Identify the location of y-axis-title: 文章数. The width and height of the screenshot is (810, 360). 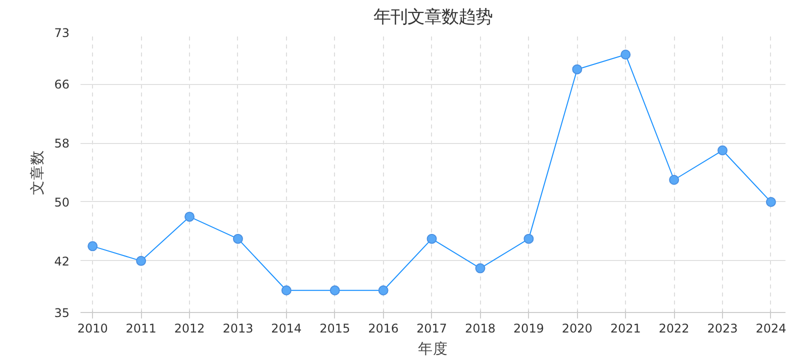
(37, 172).